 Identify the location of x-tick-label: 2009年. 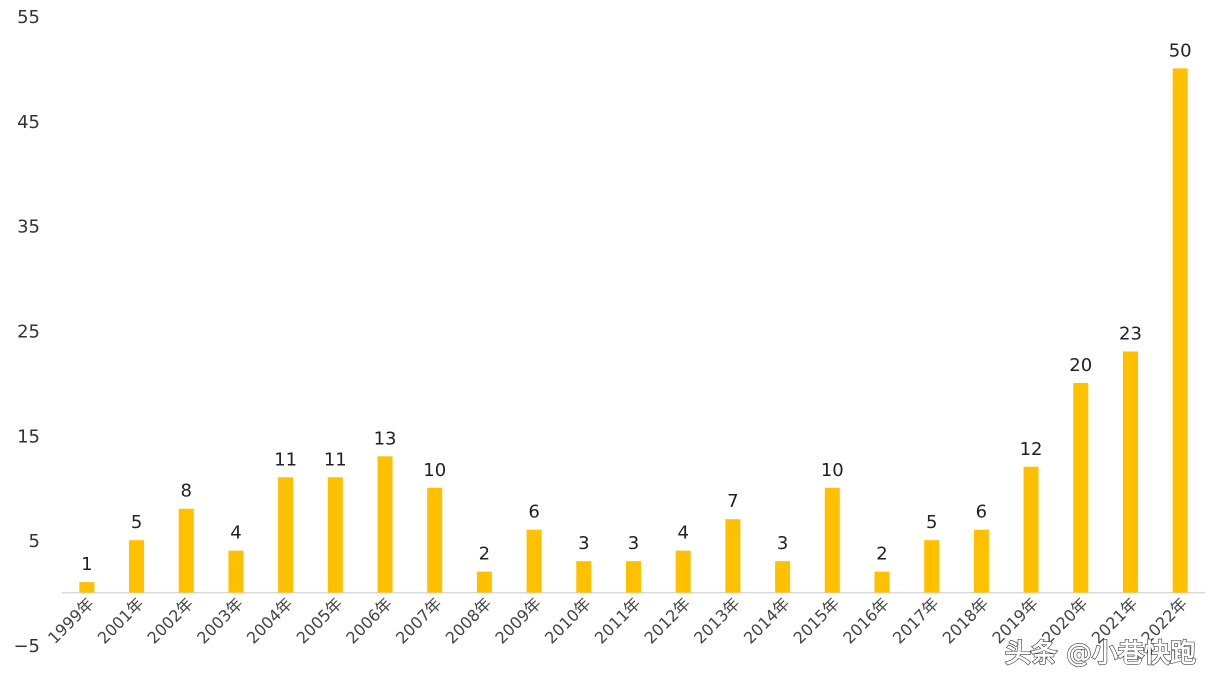
(518, 621).